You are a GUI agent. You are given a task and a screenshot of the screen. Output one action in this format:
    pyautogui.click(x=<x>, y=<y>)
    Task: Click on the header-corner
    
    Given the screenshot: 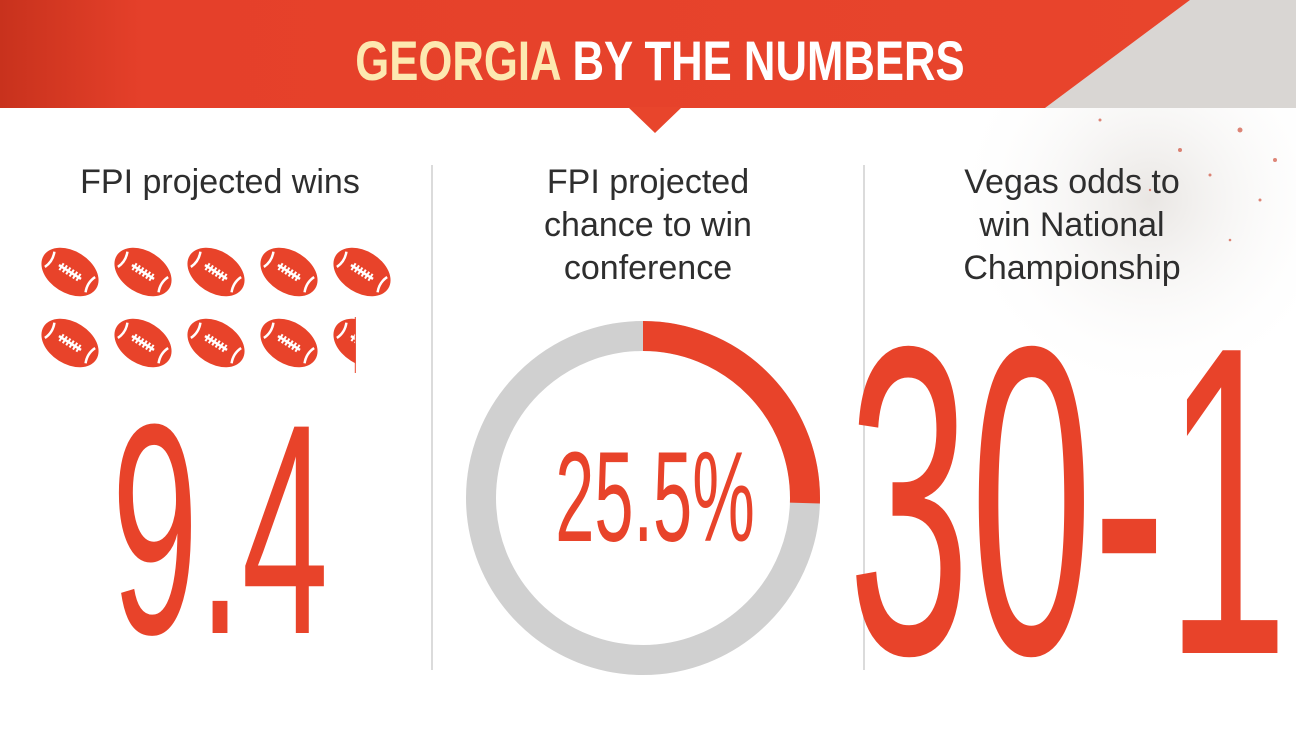 What is the action you would take?
    pyautogui.click(x=1170, y=54)
    